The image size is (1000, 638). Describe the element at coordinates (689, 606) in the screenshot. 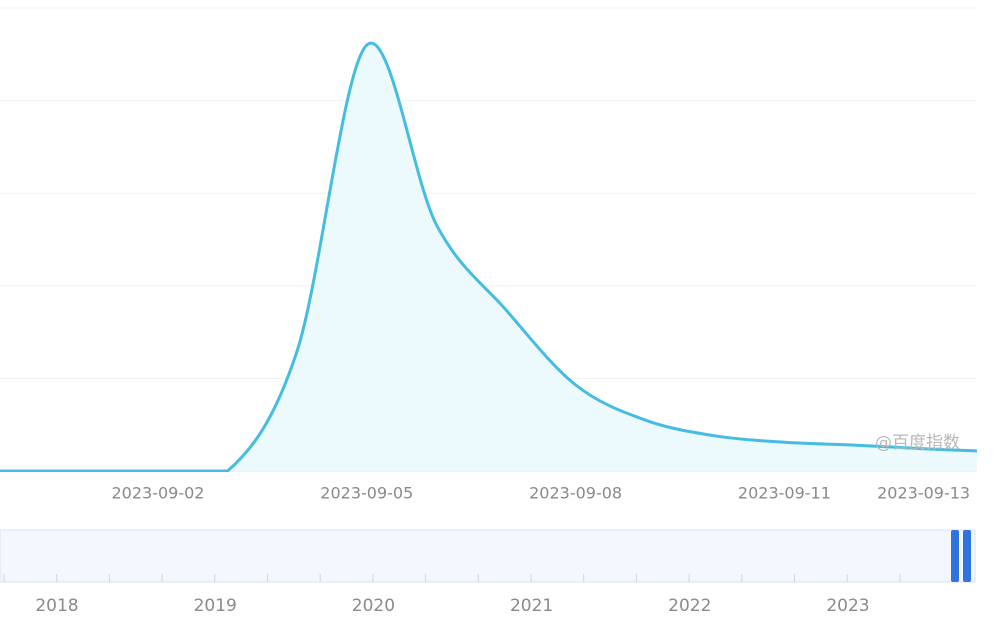

I see `overview-year-label: 2022` at that location.